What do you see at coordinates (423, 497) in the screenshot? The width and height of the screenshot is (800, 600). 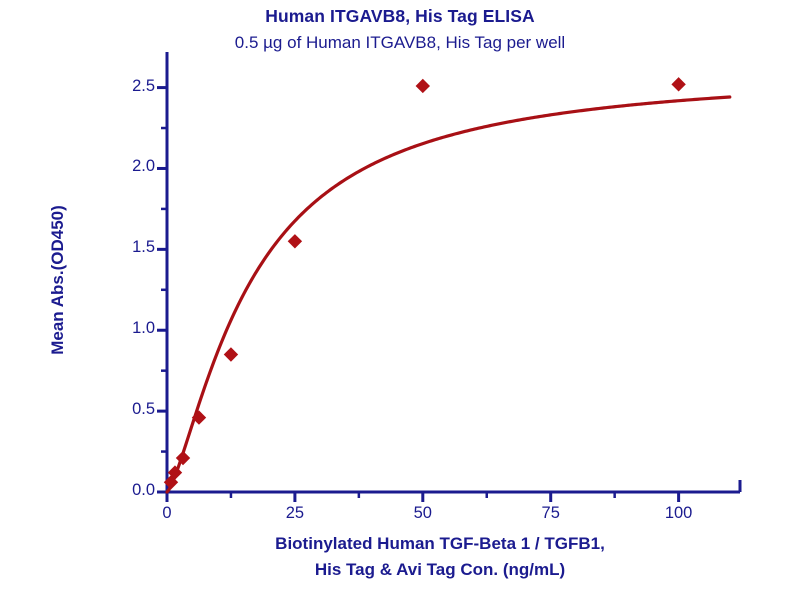 I see `x-axis-ticks` at bounding box center [423, 497].